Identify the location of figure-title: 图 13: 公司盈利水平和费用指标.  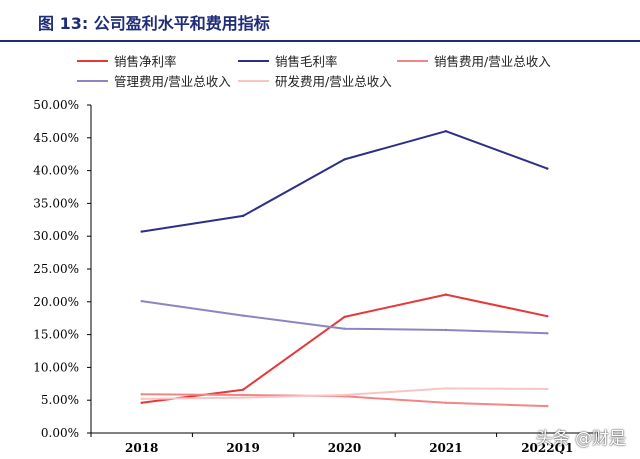
(154, 23).